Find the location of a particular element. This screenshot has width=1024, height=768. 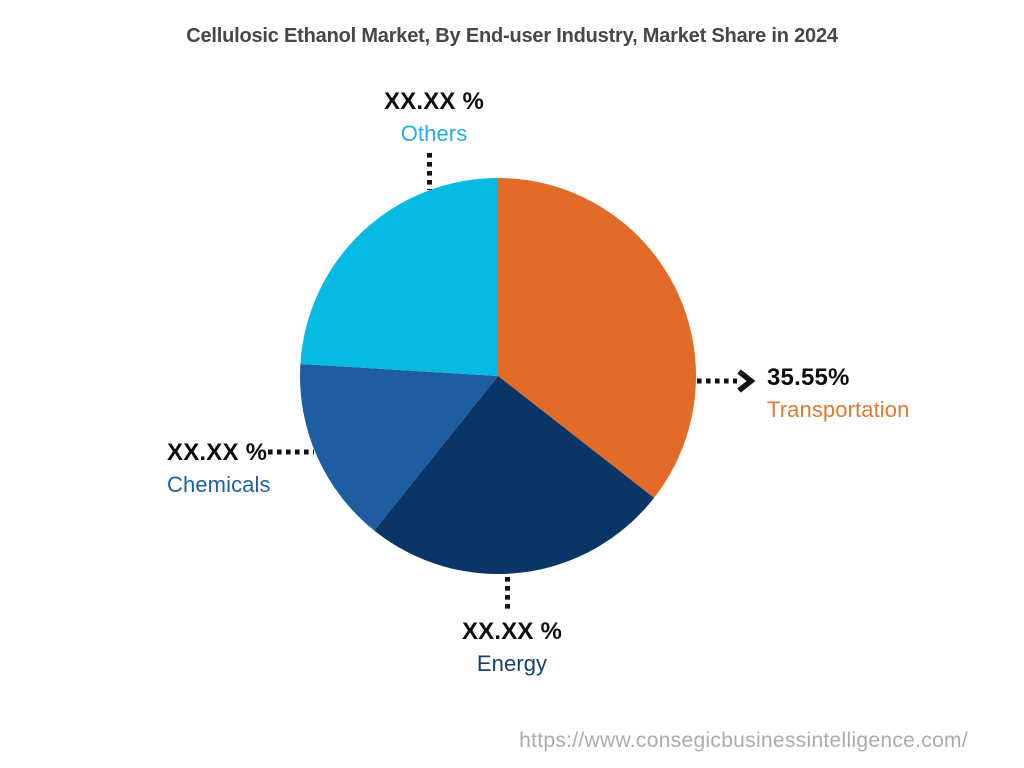

label-others: XX.XX % Others is located at coordinates (434, 117).